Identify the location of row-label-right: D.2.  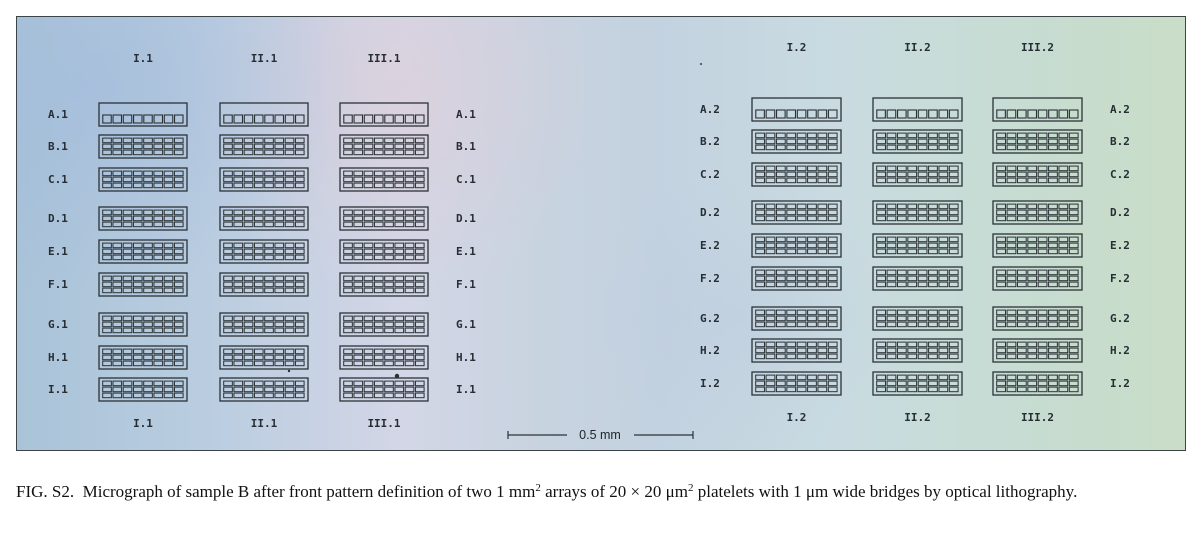
(1120, 212).